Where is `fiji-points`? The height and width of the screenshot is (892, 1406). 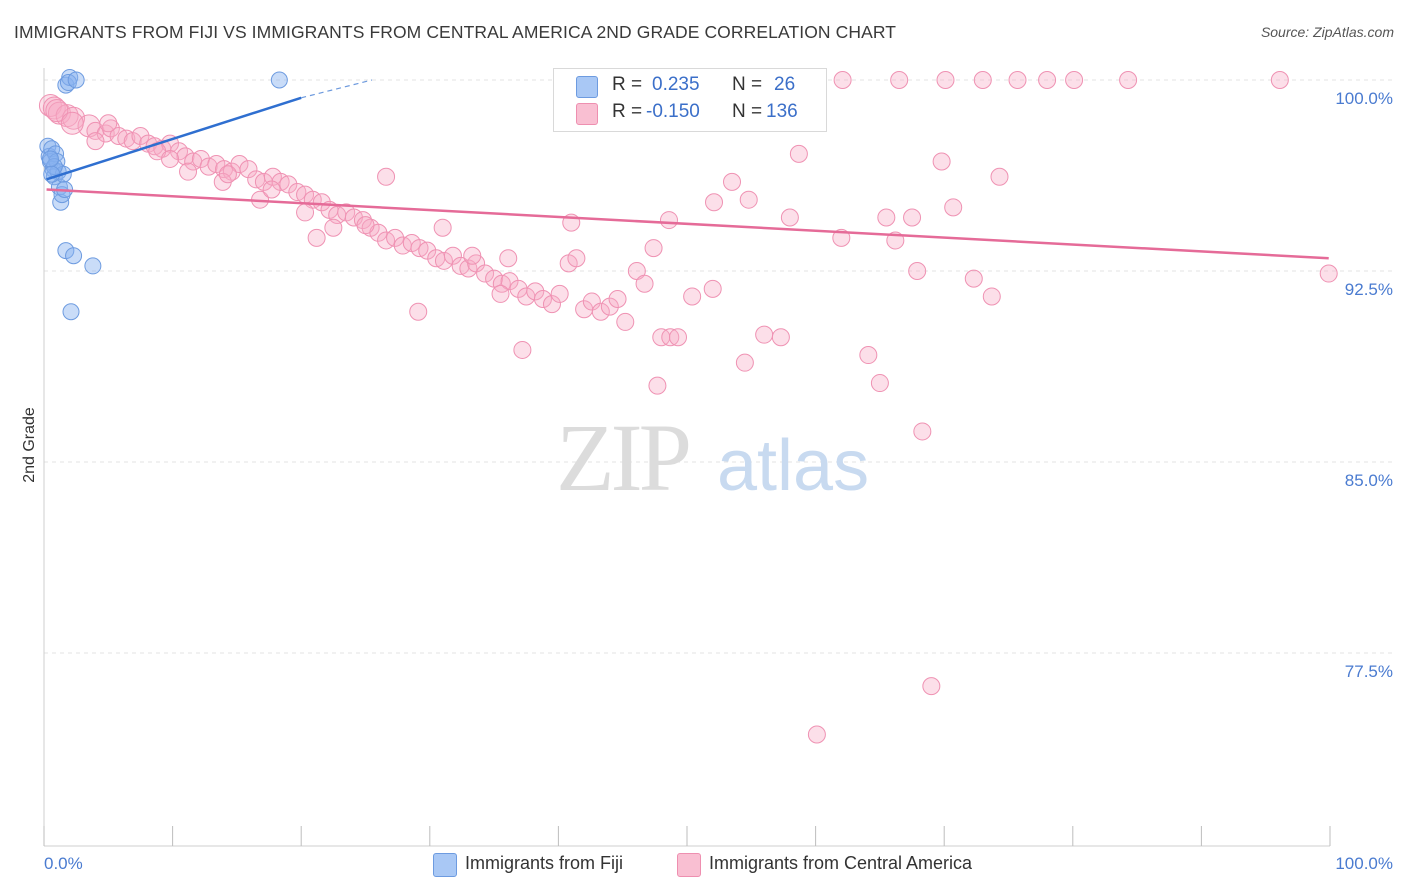
fiji-points is located at coordinates (163, 194).